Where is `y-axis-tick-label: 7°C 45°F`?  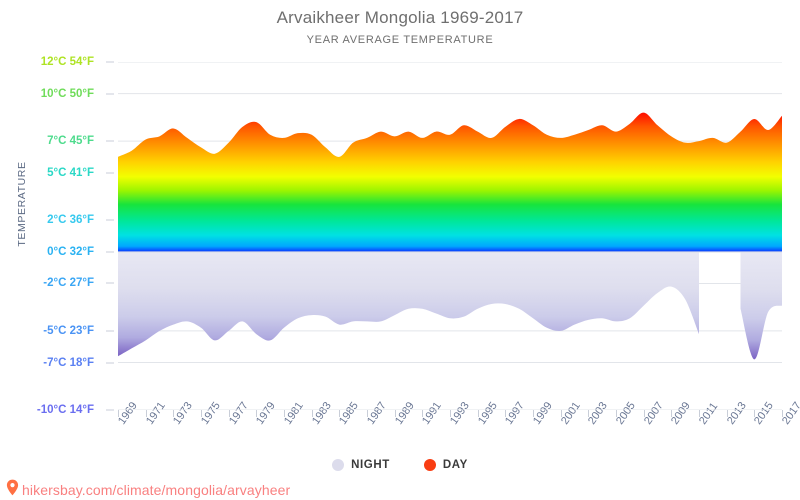 y-axis-tick-label: 7°C 45°F is located at coordinates (70, 141).